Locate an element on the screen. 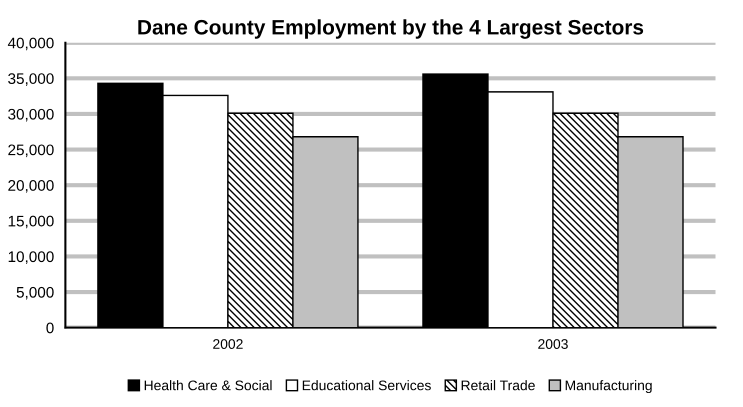 The height and width of the screenshot is (407, 743). y-tick-label: 5,000 is located at coordinates (35, 293).